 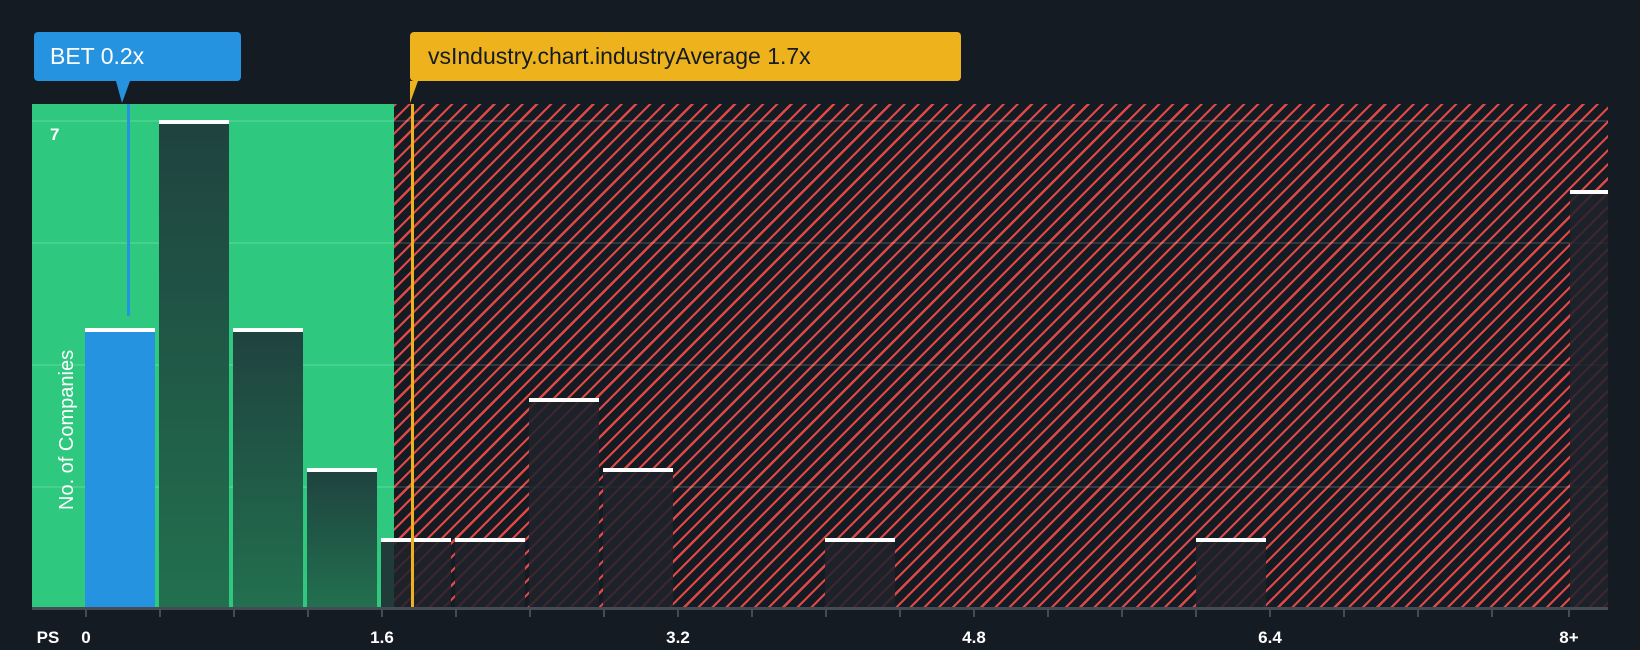 What do you see at coordinates (1270, 637) in the screenshot?
I see `x-tick-label: 6.4` at bounding box center [1270, 637].